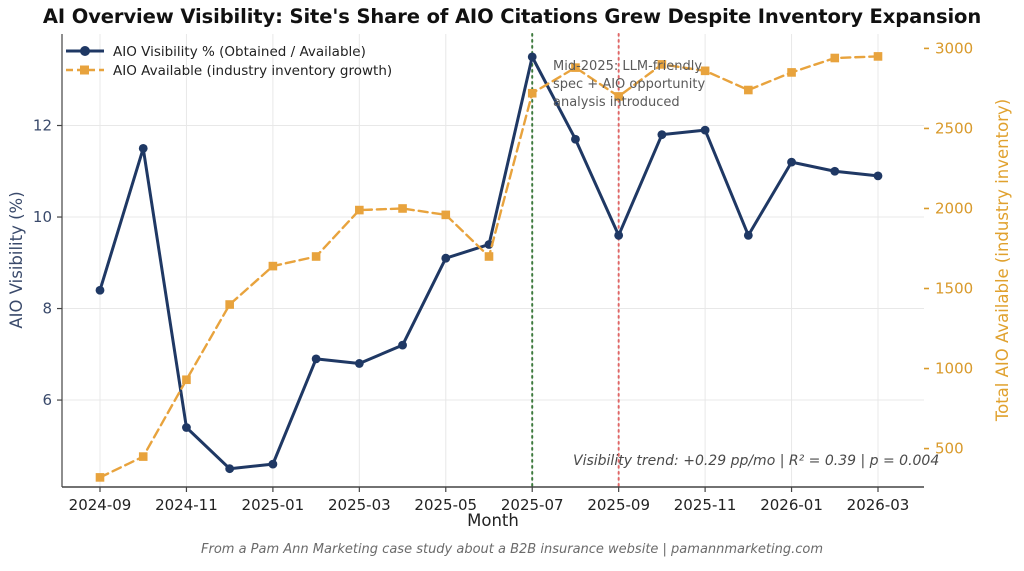 This screenshot has height=571, width=1024. I want to click on annotation-line-2: spec + AIO opportunity, so click(629, 84).